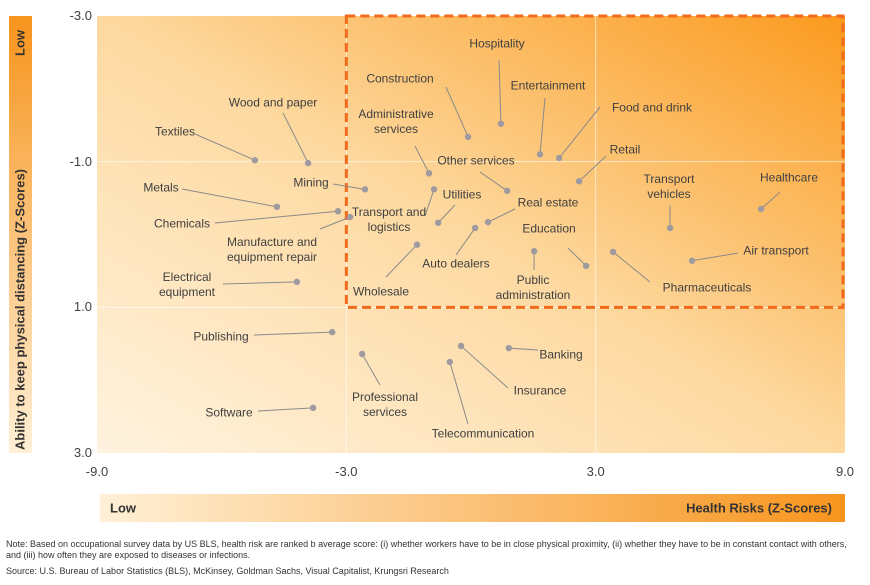 The image size is (870, 585). Describe the element at coordinates (497, 43) in the screenshot. I see `point-label: Hospitality` at that location.